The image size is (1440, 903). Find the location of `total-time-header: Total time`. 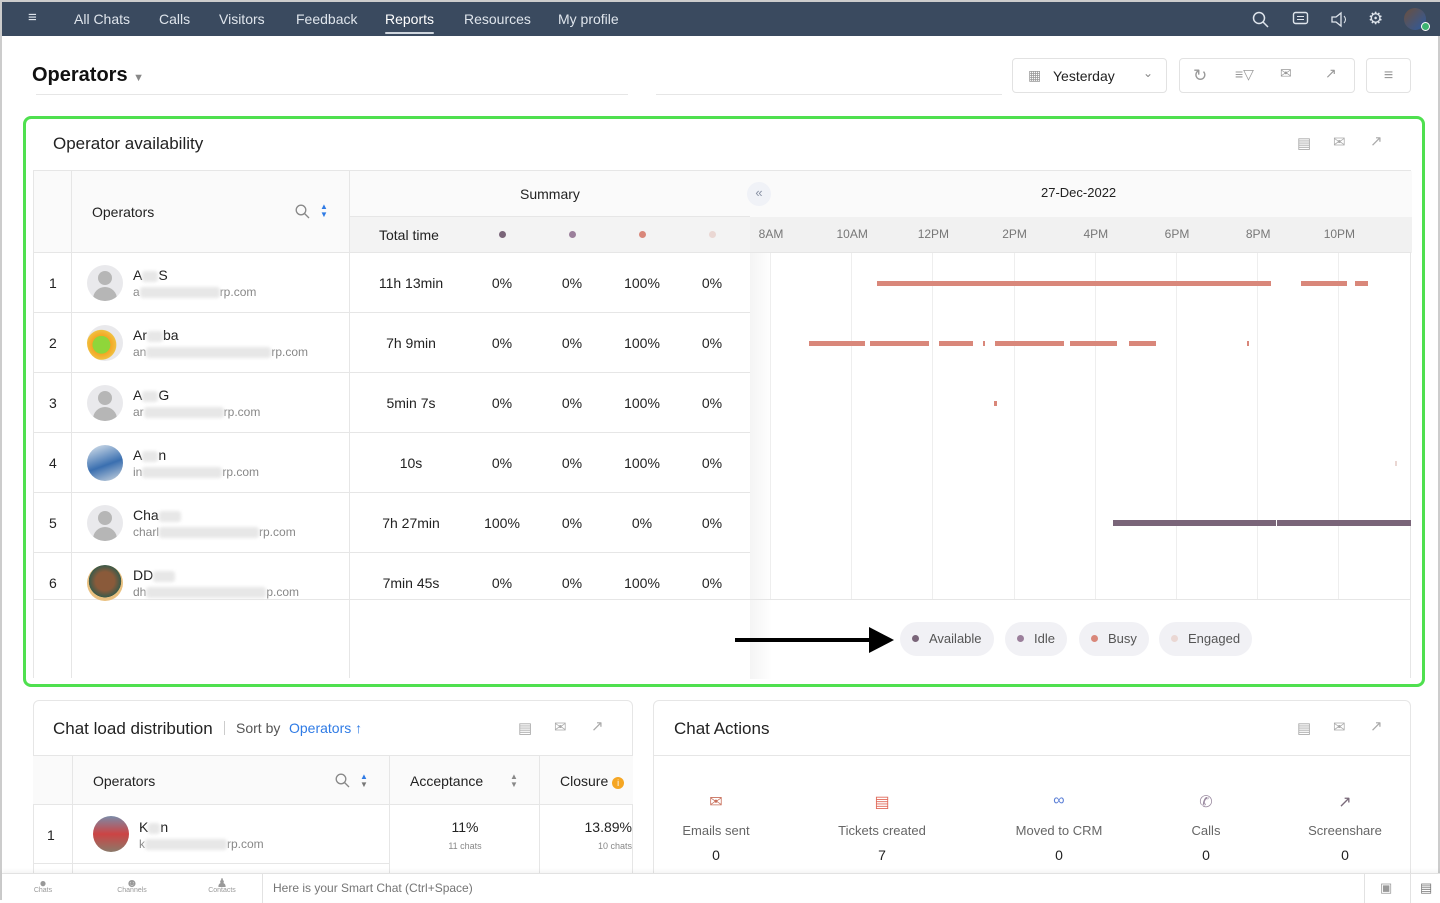

total-time-header: Total time is located at coordinates (409, 235).